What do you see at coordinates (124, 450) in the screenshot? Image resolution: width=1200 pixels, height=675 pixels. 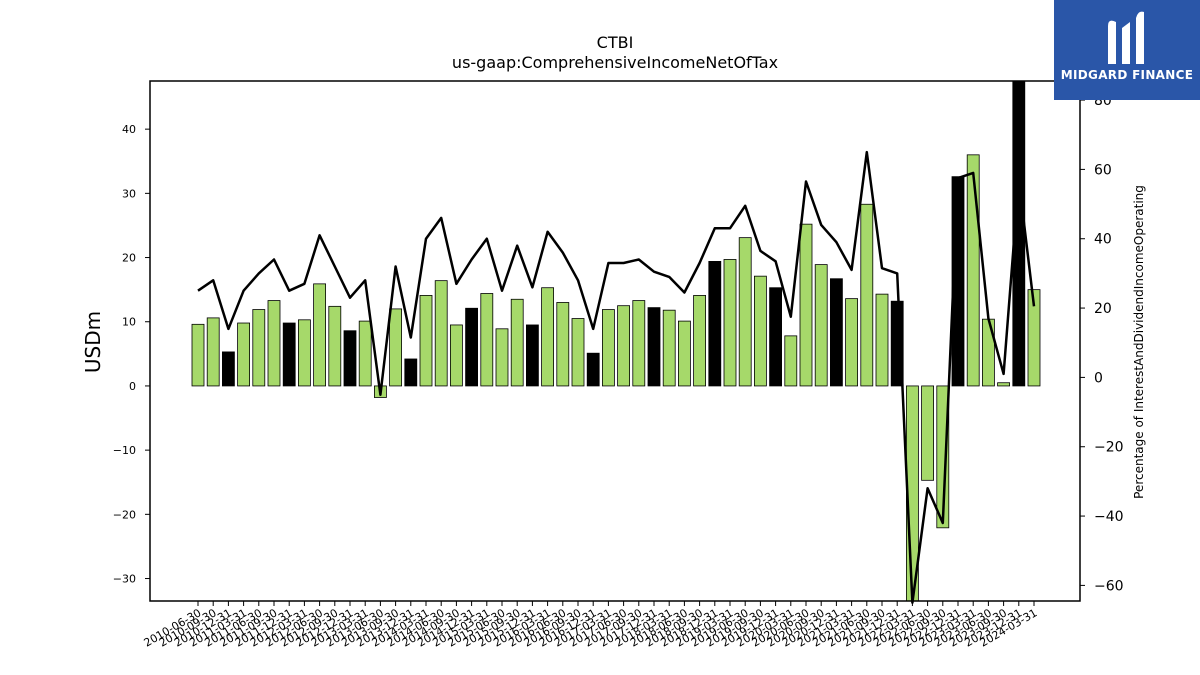 I see `y-tick-label: −10` at bounding box center [124, 450].